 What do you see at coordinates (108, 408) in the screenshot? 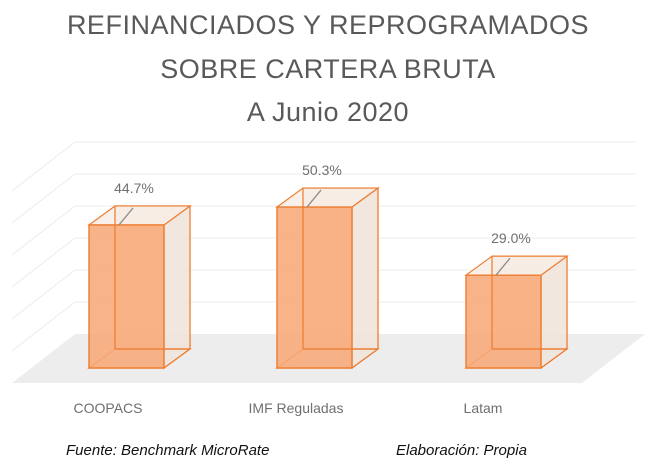
I see `category-label: COOPACS` at bounding box center [108, 408].